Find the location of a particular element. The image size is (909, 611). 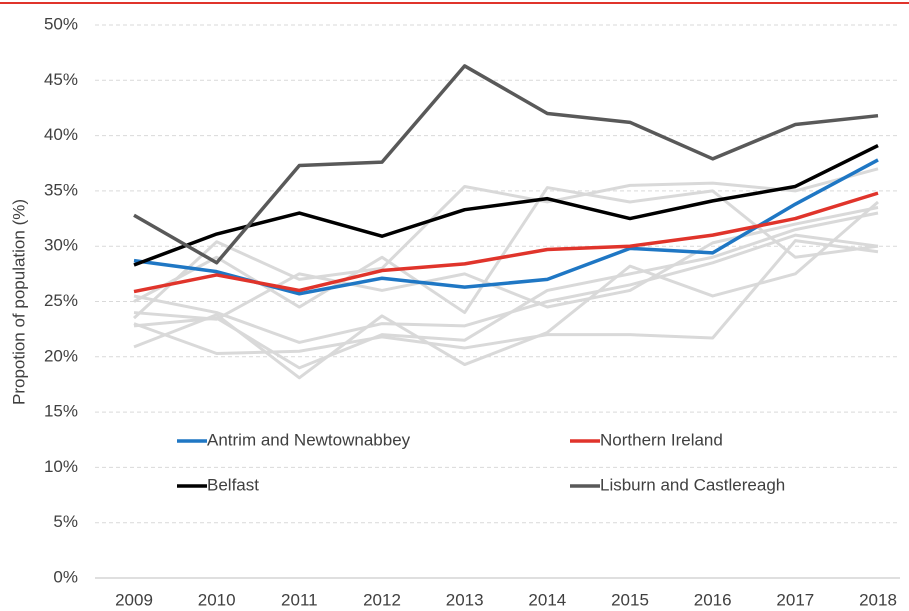

context-line is located at coordinates (506, 288).